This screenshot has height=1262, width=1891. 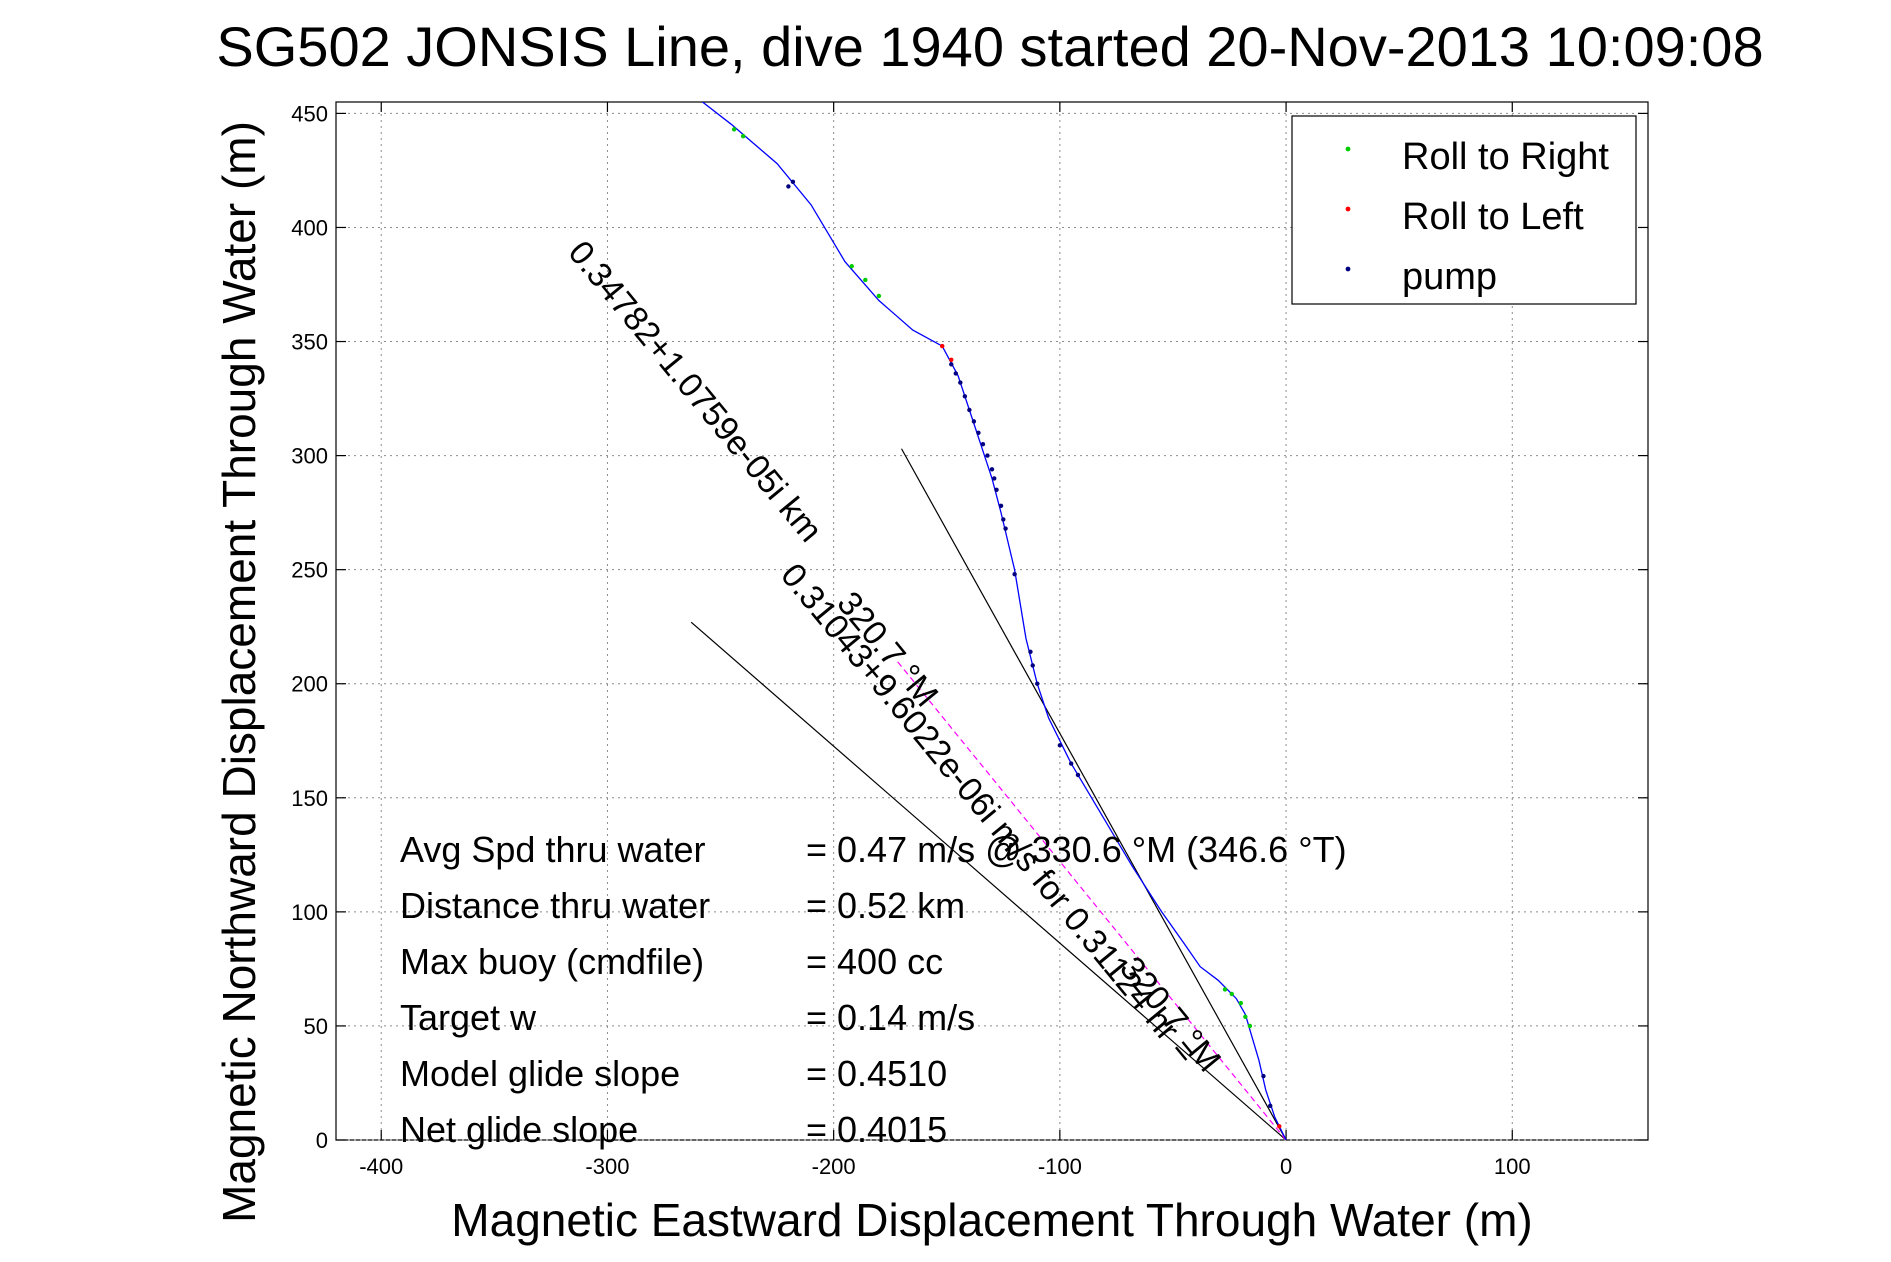 What do you see at coordinates (322, 1140) in the screenshot?
I see `y-tick-label: 0` at bounding box center [322, 1140].